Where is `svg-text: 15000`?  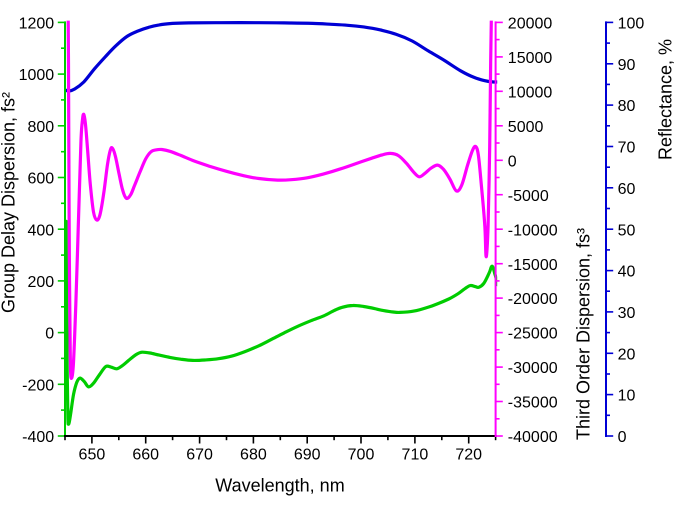 svg-text: 15000 is located at coordinates (530, 58).